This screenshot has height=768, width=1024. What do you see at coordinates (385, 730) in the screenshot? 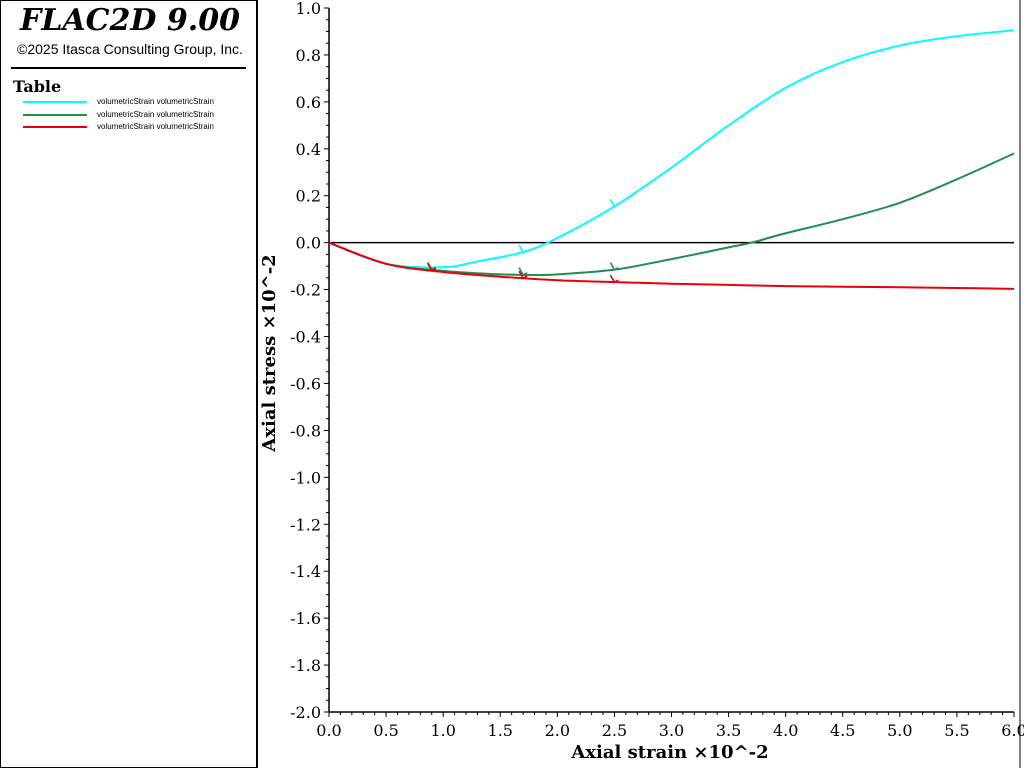
I see `x-tick-label: 0.5` at bounding box center [385, 730].